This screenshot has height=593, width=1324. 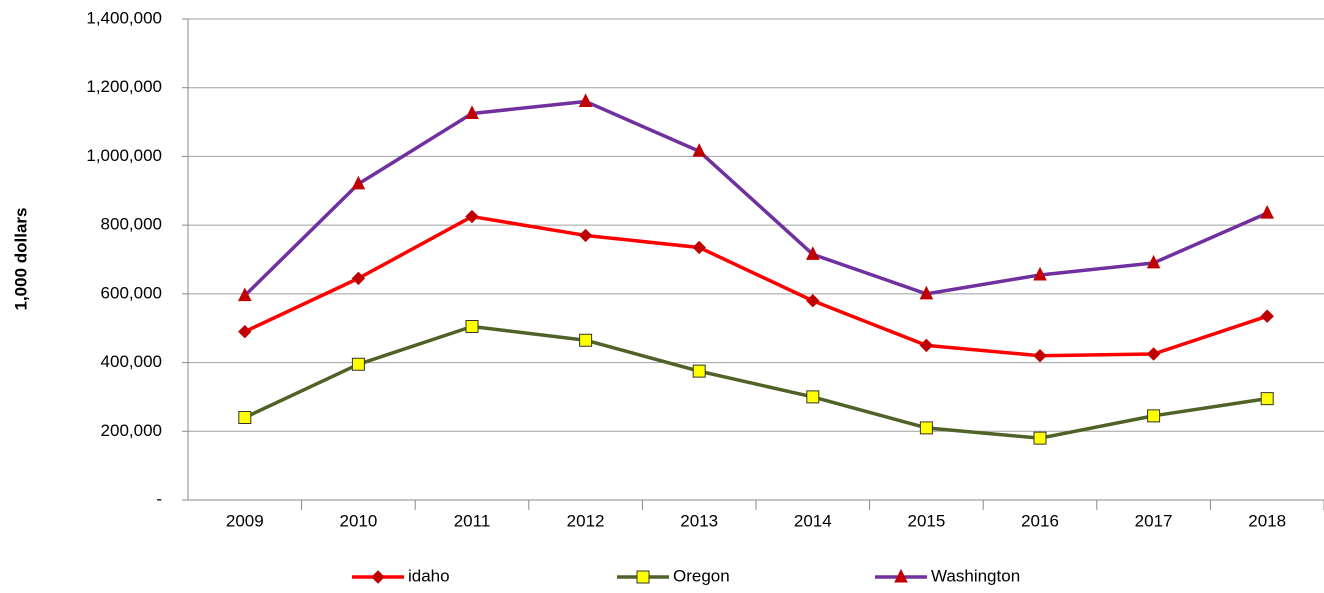 What do you see at coordinates (20, 258) in the screenshot?
I see `y-axis-label: 1,000 dollars` at bounding box center [20, 258].